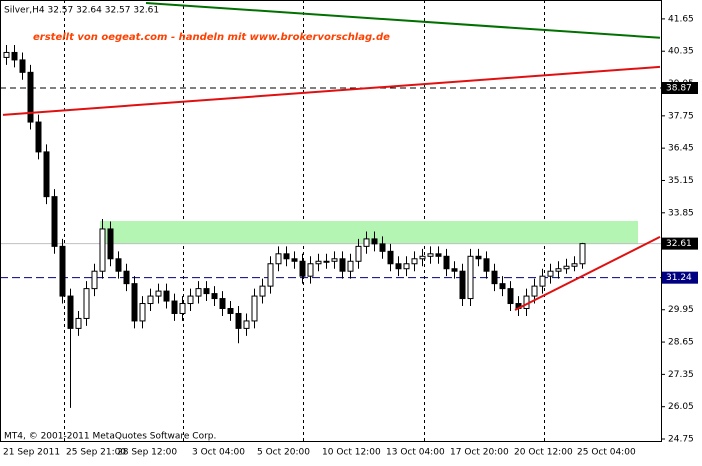 The width and height of the screenshot is (702, 466). What do you see at coordinates (681, 375) in the screenshot?
I see `y-tick-label: 27.35` at bounding box center [681, 375].